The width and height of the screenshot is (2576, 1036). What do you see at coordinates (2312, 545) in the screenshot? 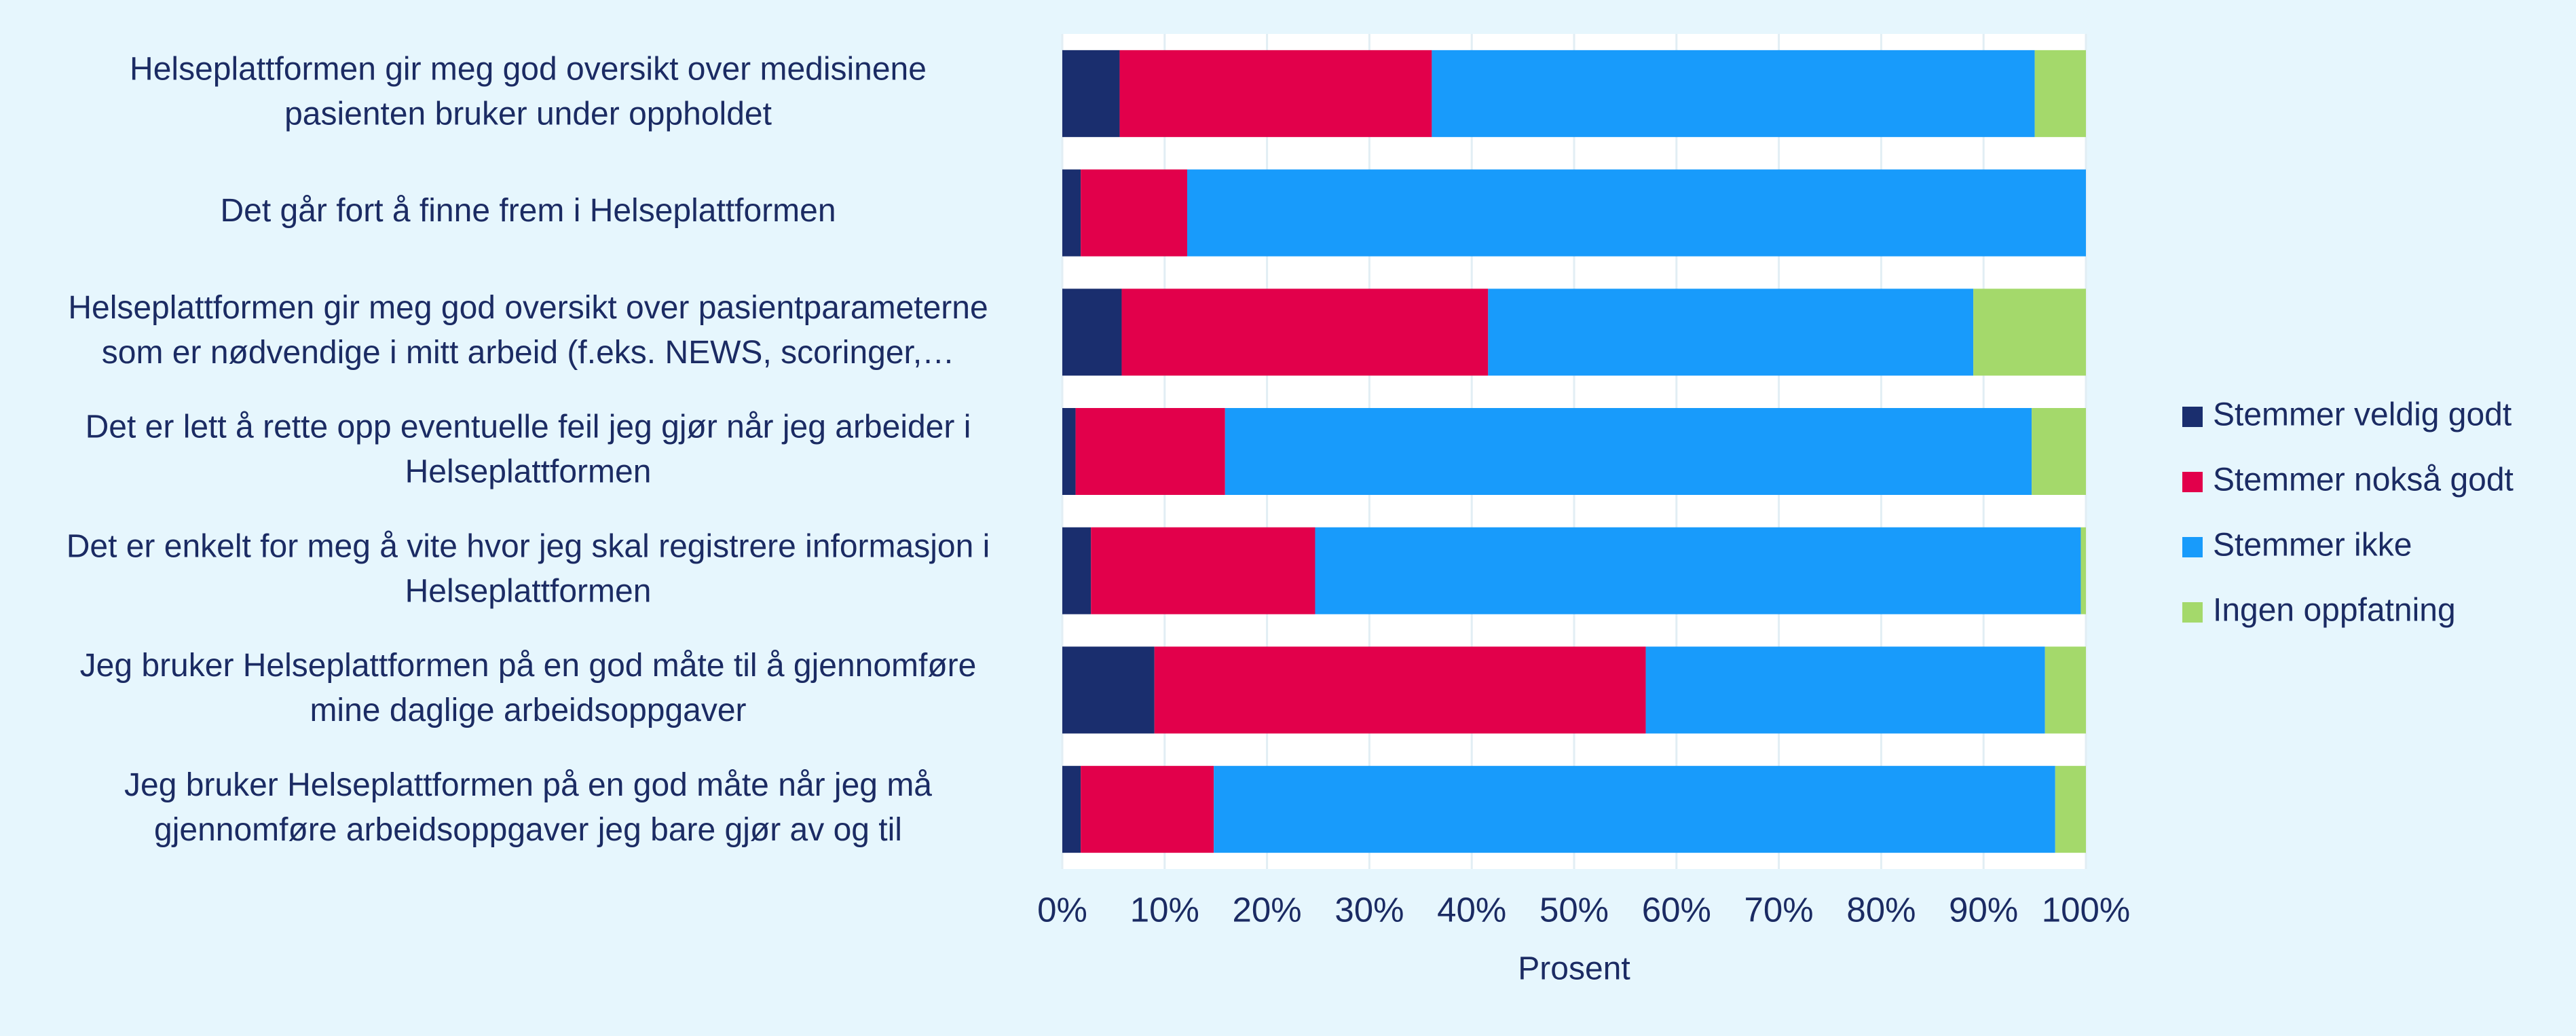
I see `legend-label: Stemmer ikke` at bounding box center [2312, 545].